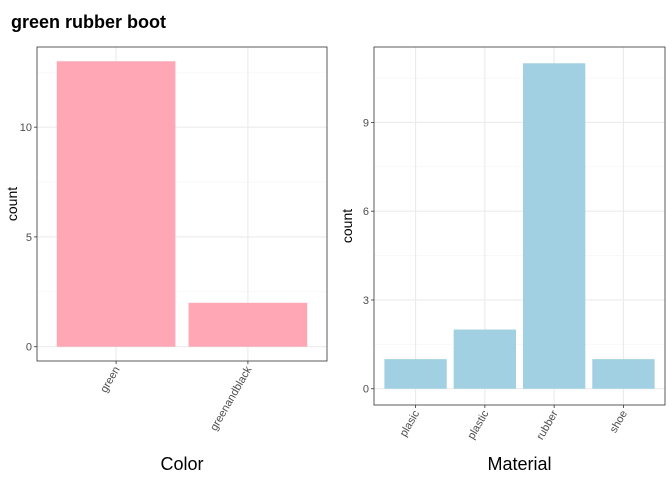 This screenshot has width=672, height=480. What do you see at coordinates (231, 398) in the screenshot?
I see `x-tick-label: greenandblack` at bounding box center [231, 398].